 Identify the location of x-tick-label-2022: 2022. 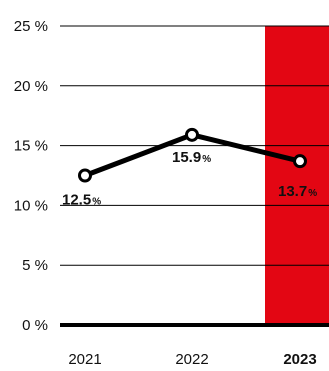
(191, 359).